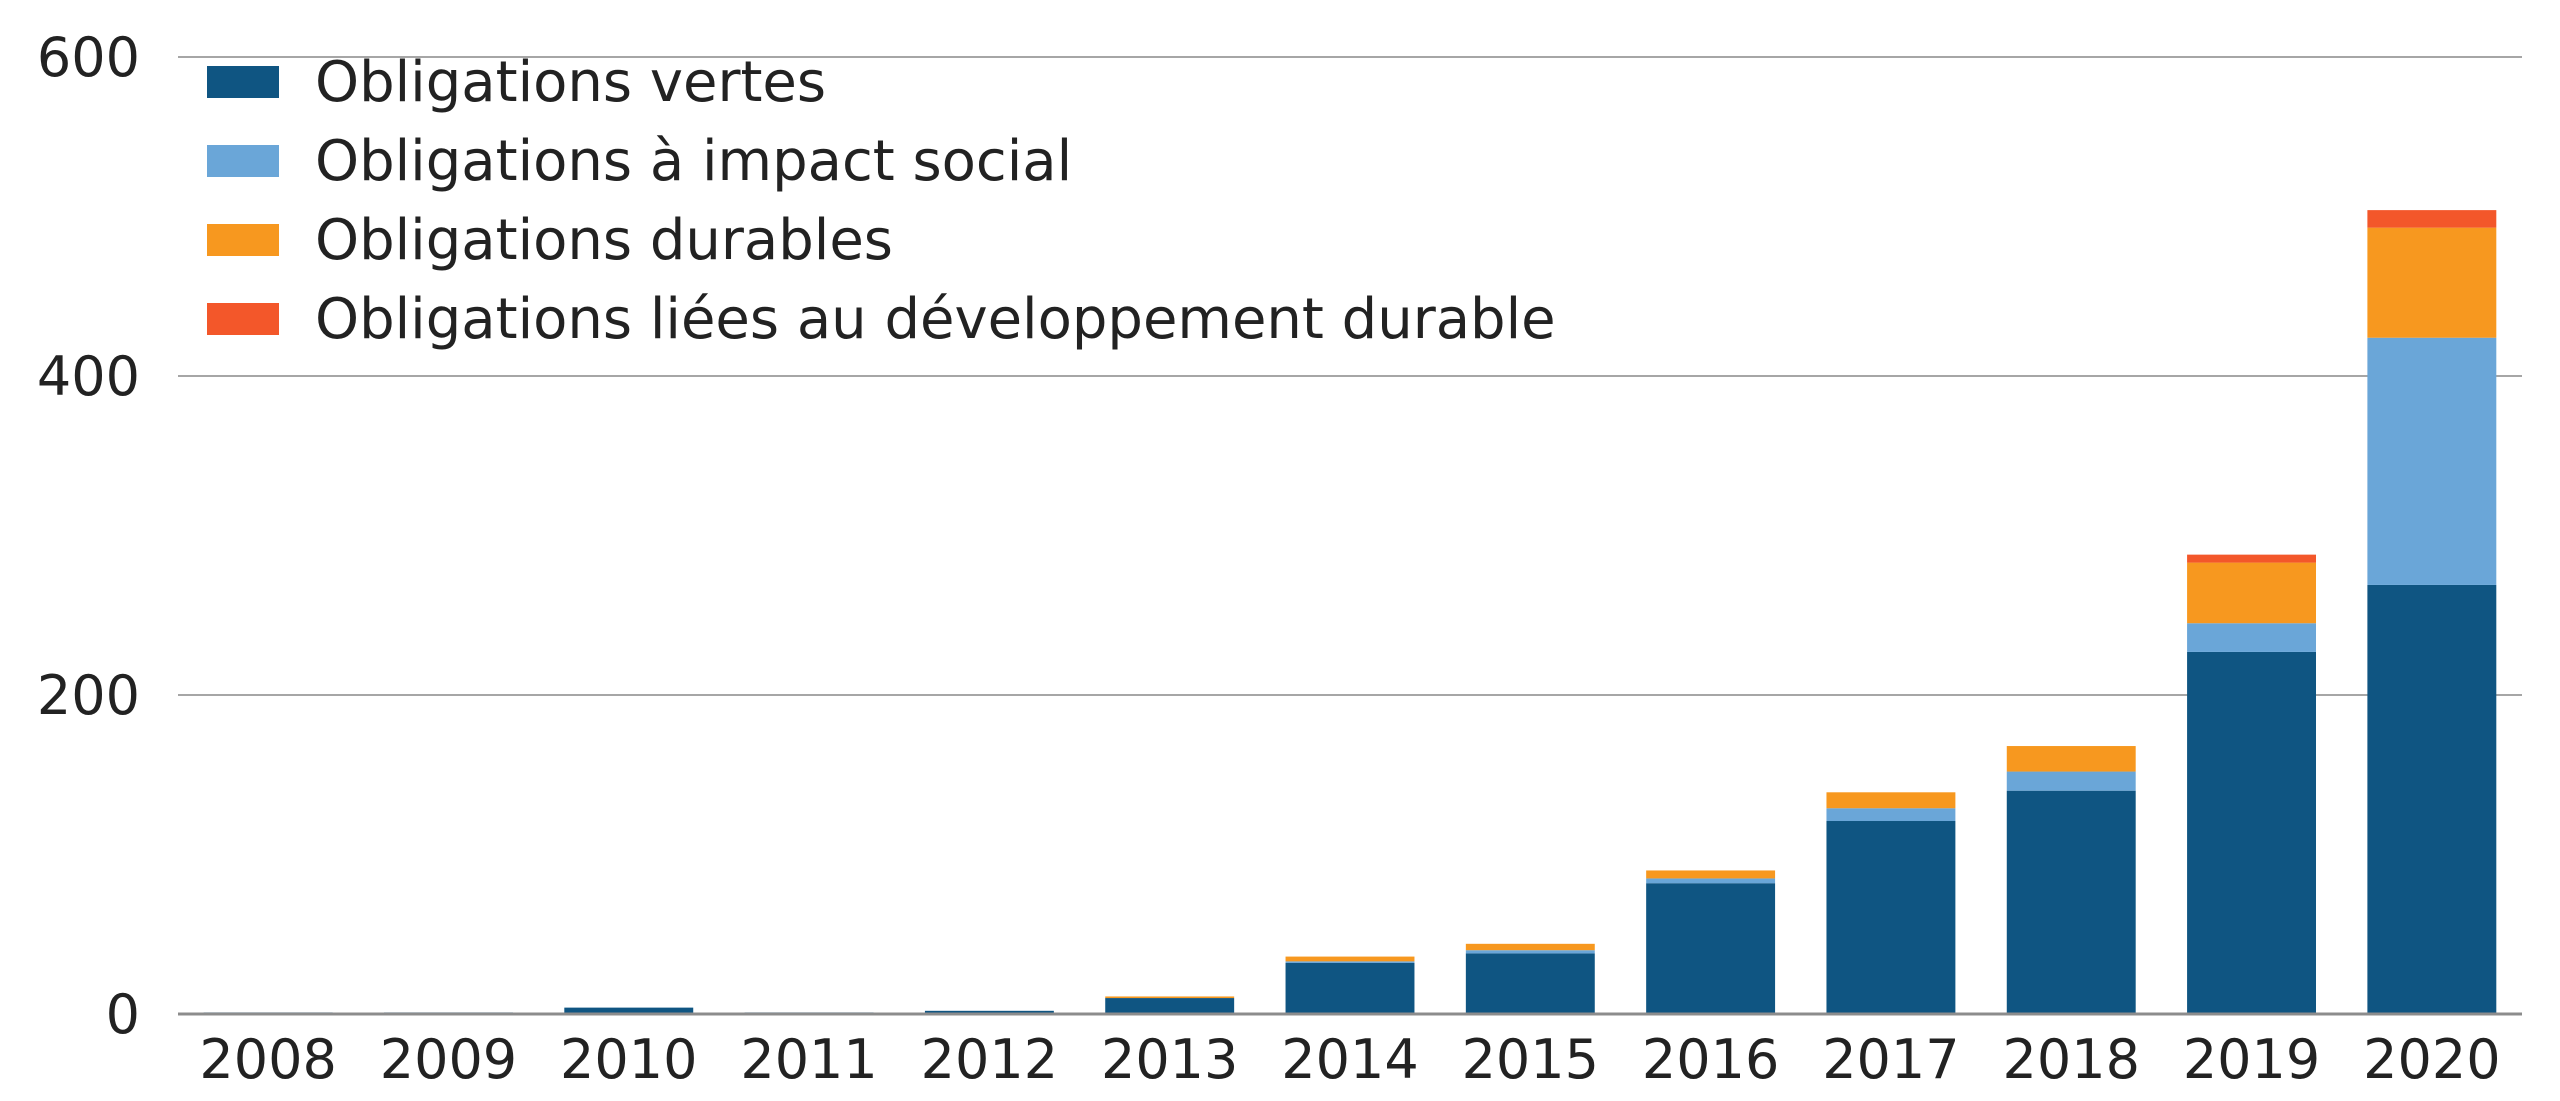 Image resolution: width=2560 pixels, height=1101 pixels. What do you see at coordinates (88, 536) in the screenshot?
I see `y-axis-ticks: 0 200 400 600` at bounding box center [88, 536].